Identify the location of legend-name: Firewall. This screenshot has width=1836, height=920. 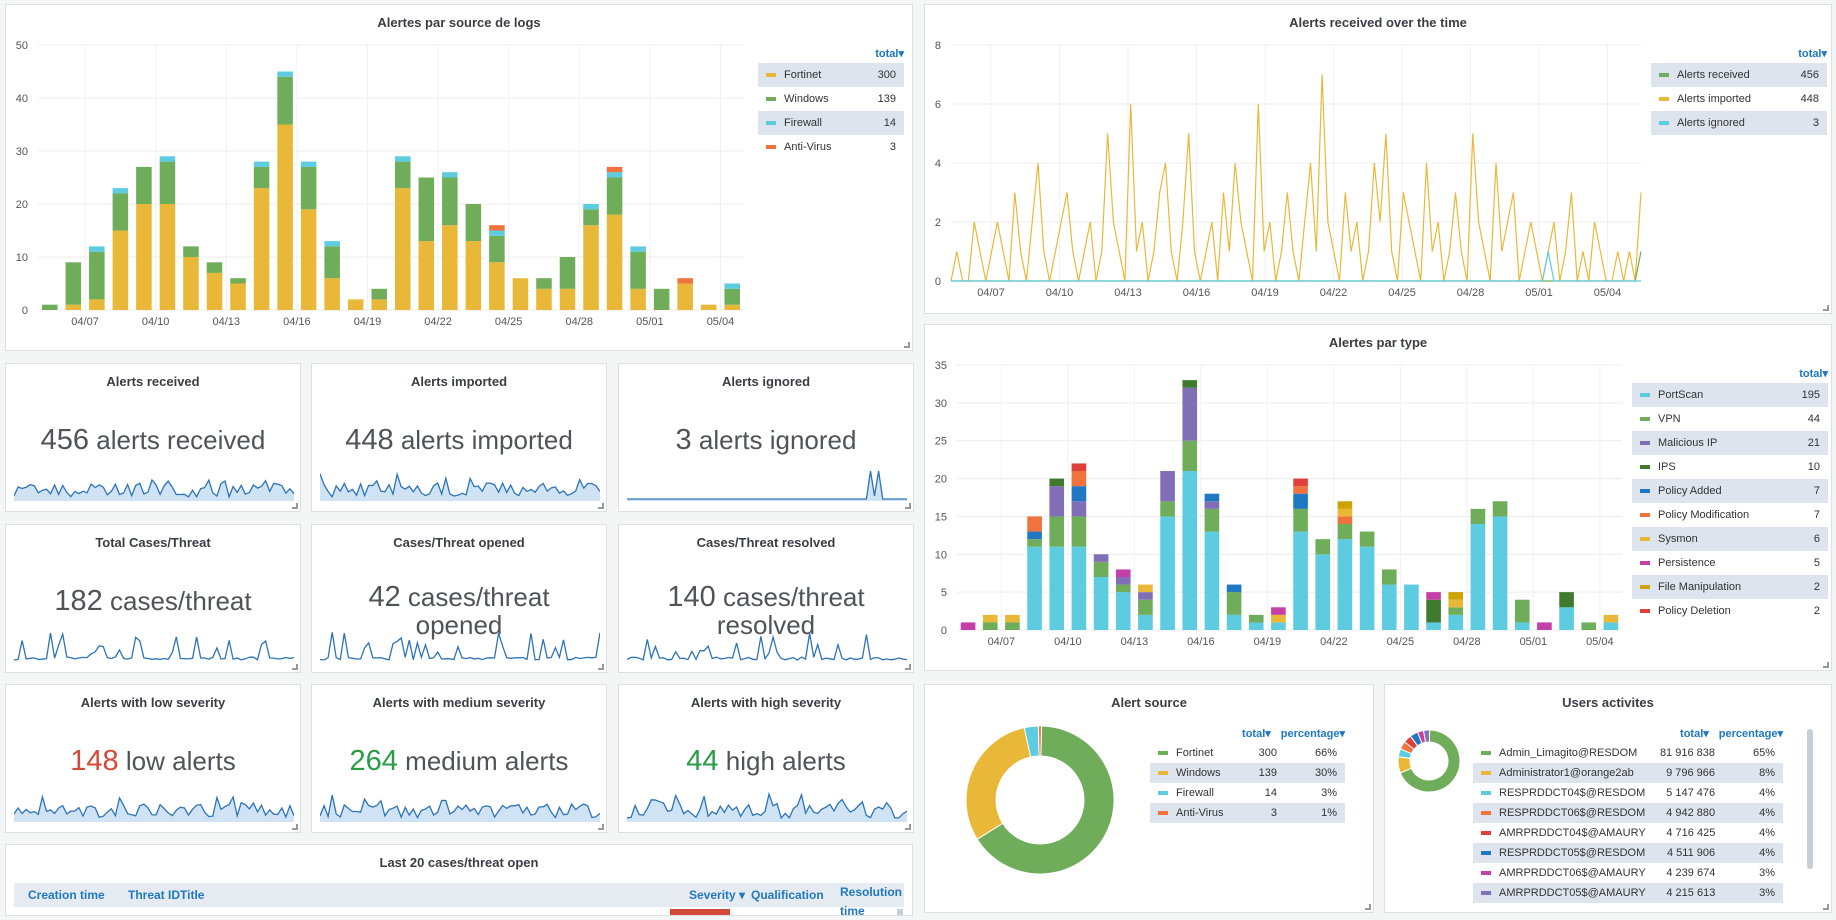
(803, 123).